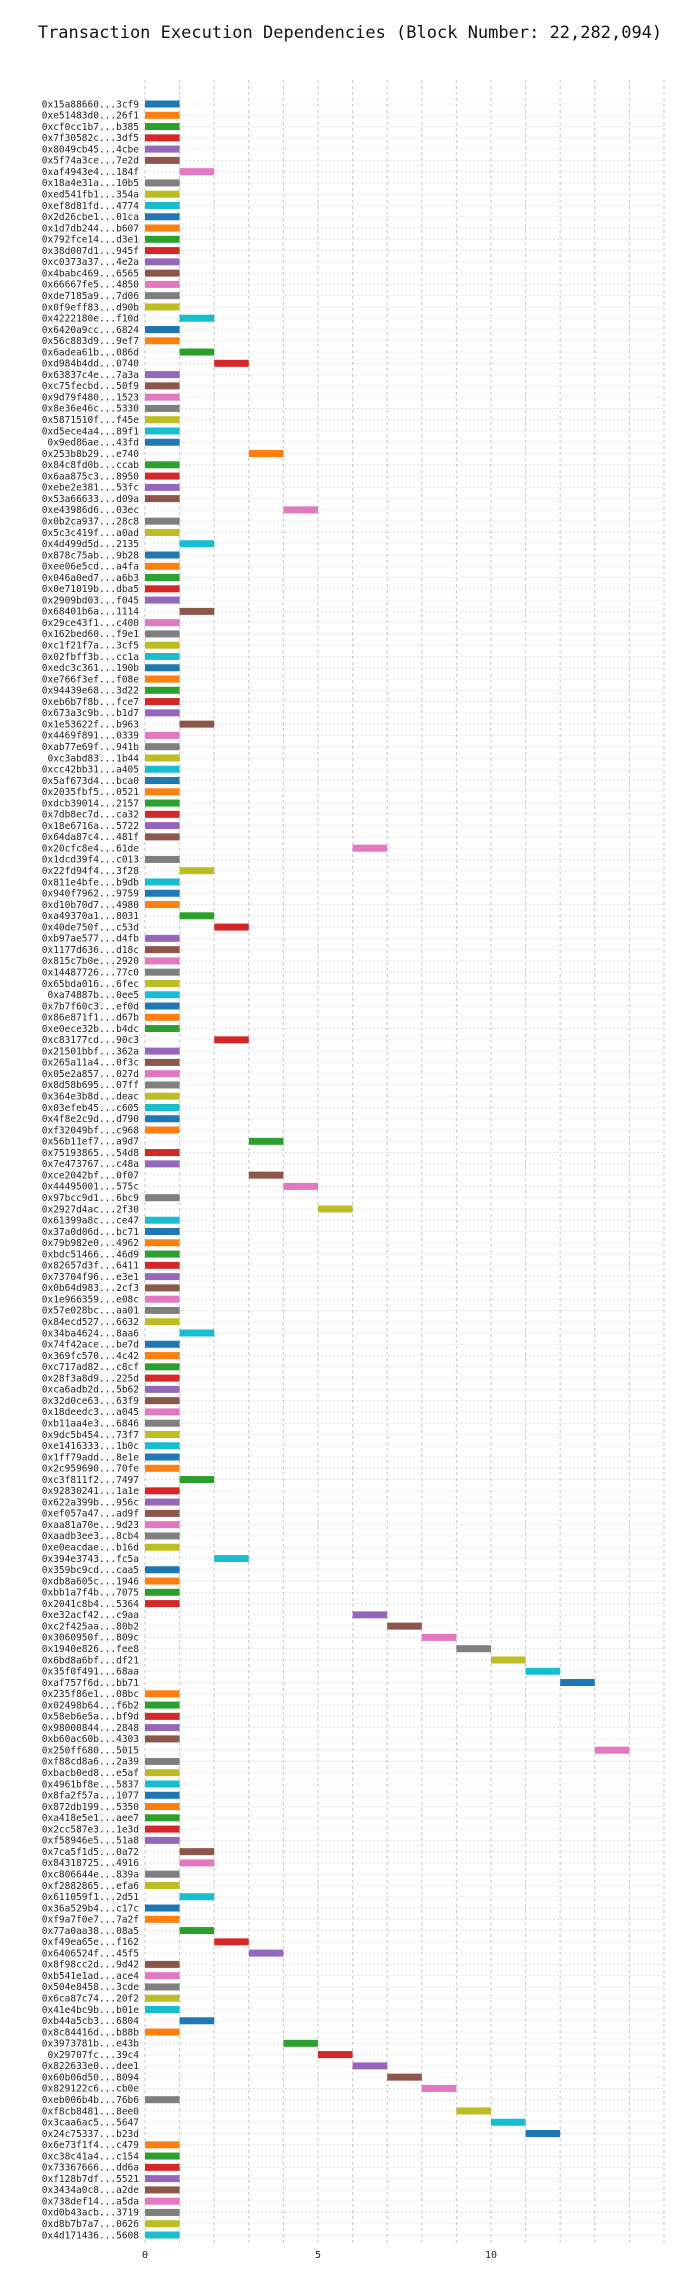  What do you see at coordinates (91, 736) in the screenshot?
I see `y-tick-label: 0x4469f891...0339` at bounding box center [91, 736].